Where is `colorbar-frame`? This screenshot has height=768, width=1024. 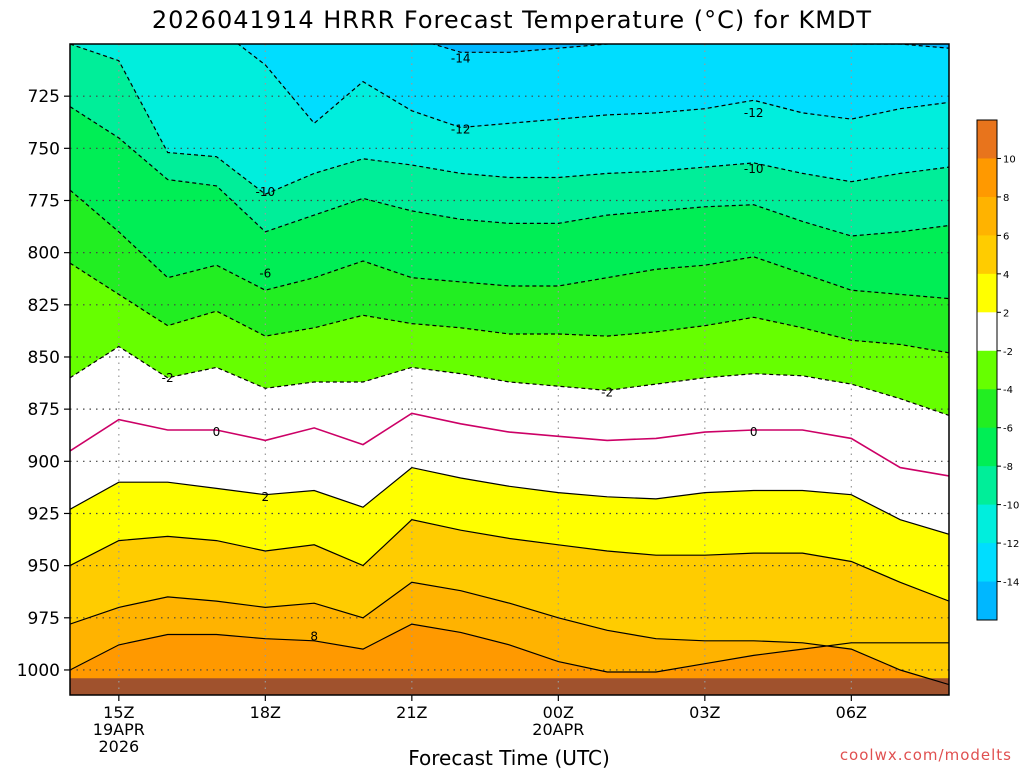
colorbar-frame is located at coordinates (987, 370).